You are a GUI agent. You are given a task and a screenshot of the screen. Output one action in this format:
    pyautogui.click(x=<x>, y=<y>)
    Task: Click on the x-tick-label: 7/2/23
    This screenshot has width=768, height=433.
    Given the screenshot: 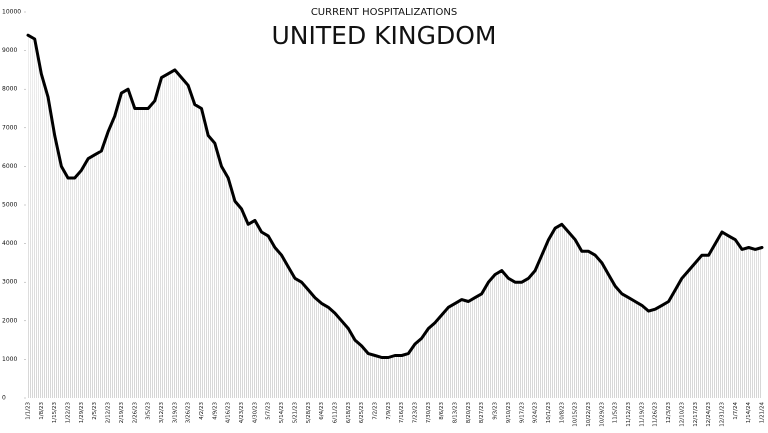 What is the action you would take?
    pyautogui.click(x=375, y=410)
    